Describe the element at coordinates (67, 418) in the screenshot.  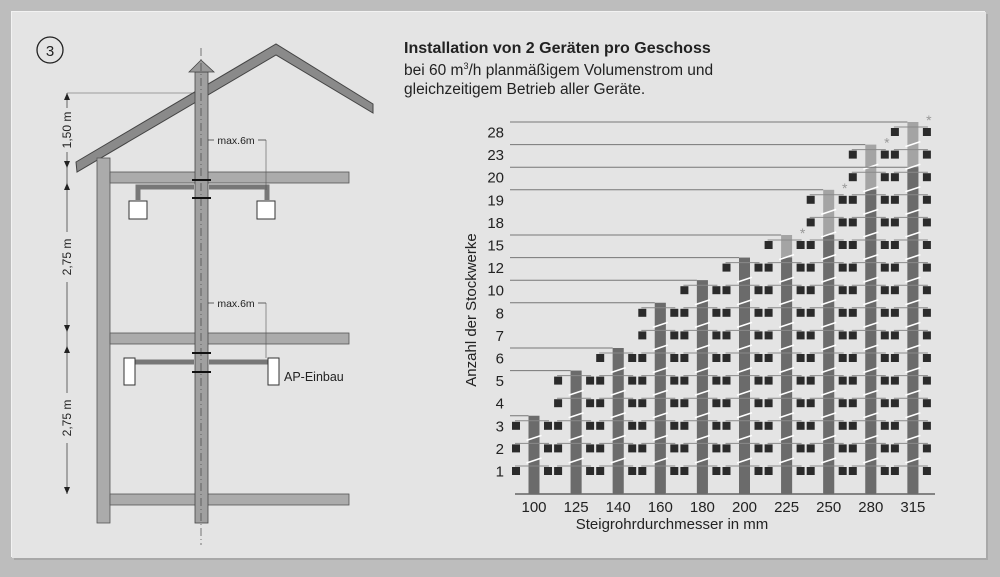
I see `dimension-label: 2,75 m` at that location.